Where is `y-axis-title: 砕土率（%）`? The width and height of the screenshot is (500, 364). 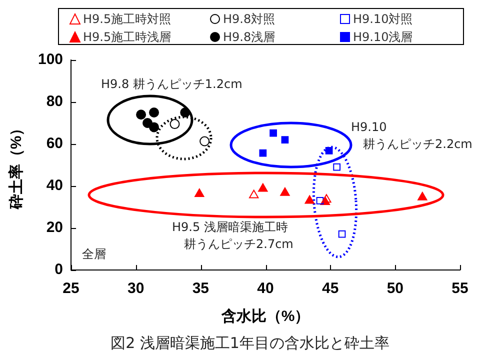 y-axis-title: 砕土率（%） is located at coordinates (16, 165).